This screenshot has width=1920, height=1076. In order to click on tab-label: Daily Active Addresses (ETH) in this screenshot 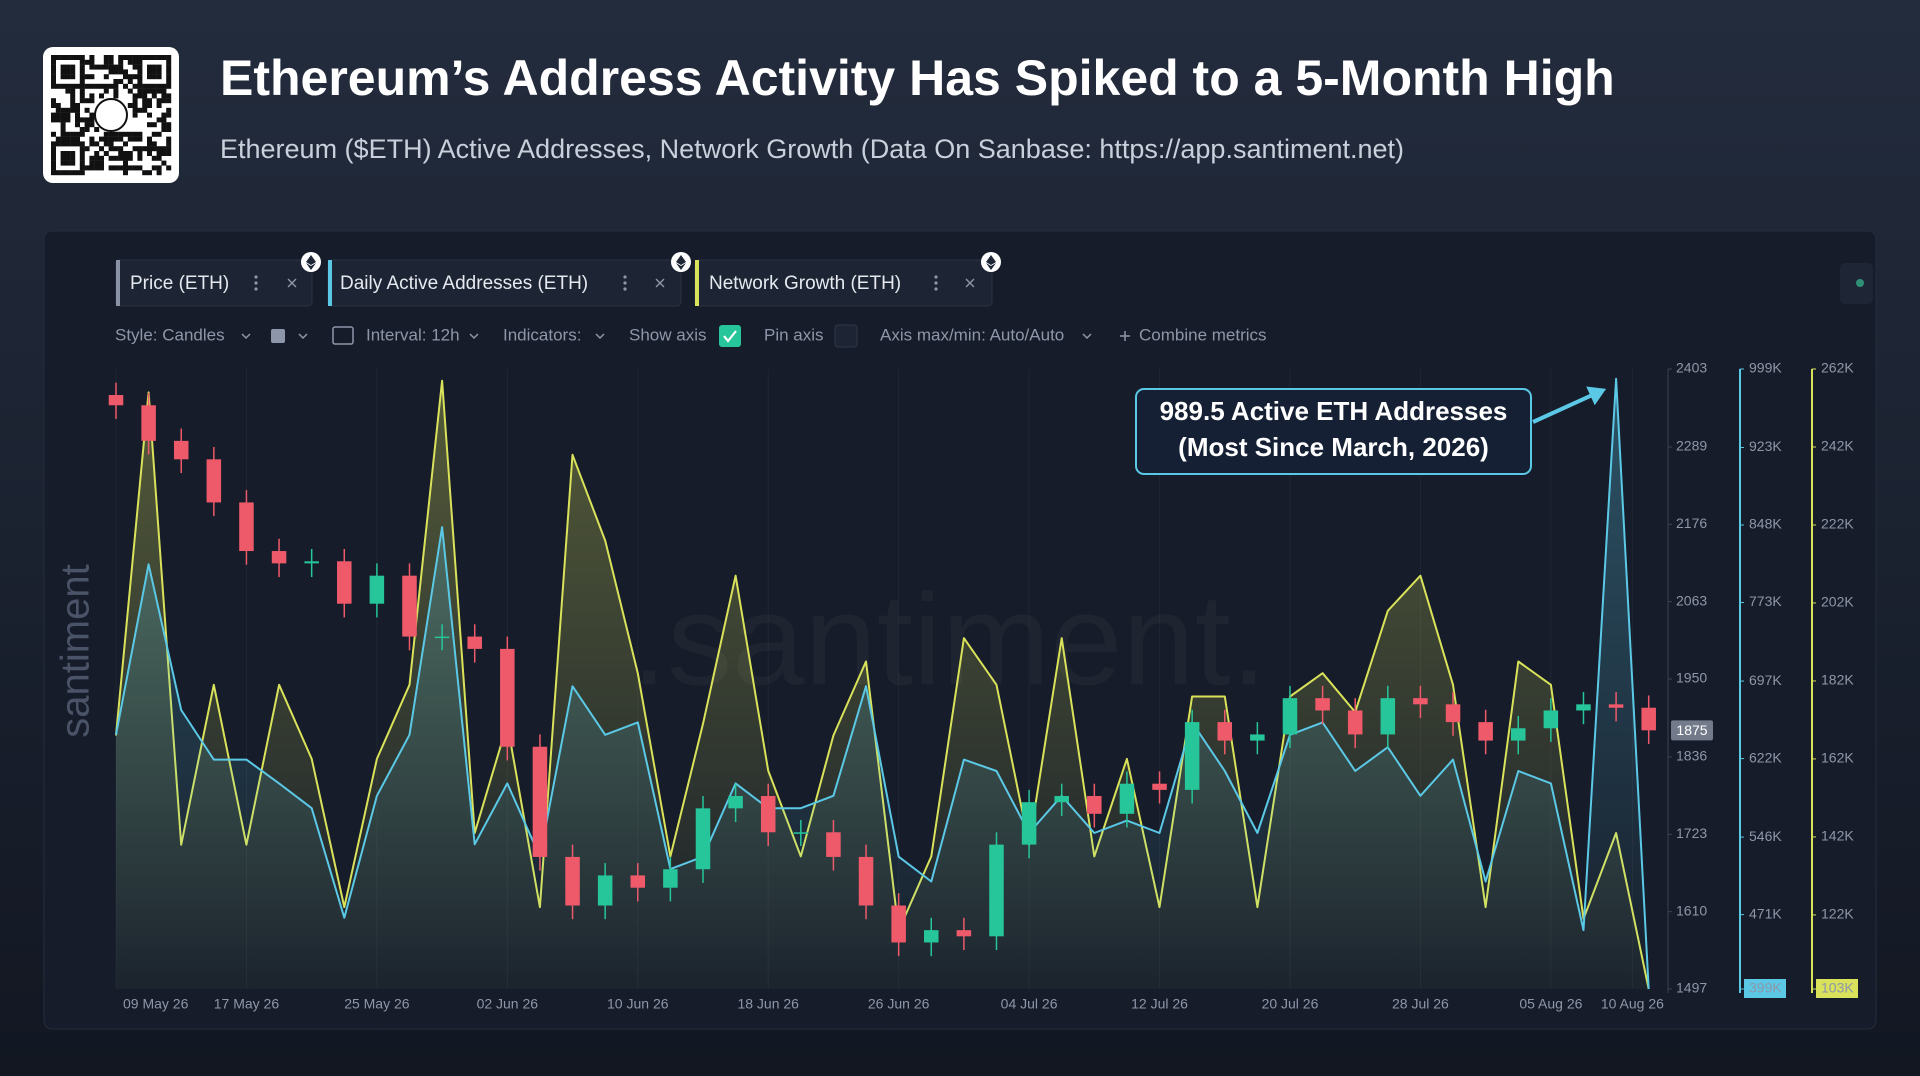, I will do `click(464, 283)`.